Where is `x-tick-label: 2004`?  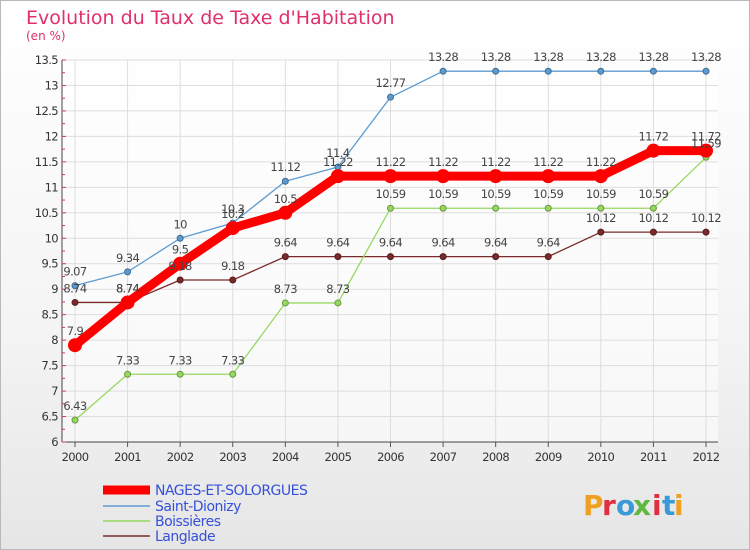
x-tick-label: 2004 is located at coordinates (285, 457).